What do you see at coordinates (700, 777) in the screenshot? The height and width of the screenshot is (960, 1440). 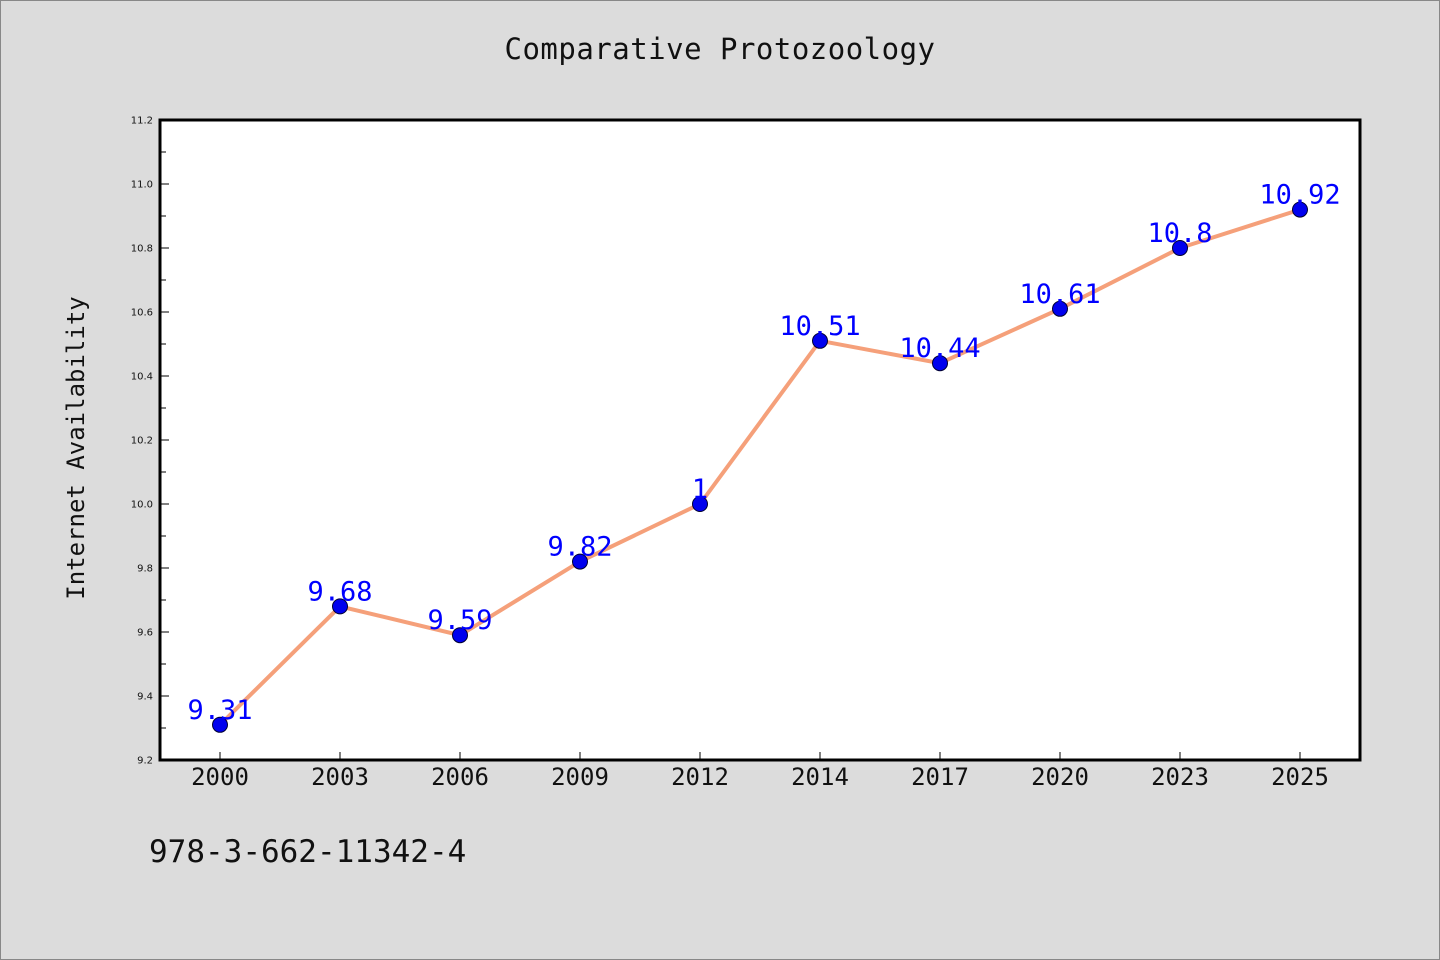 I see `x-tick-label: 2012` at bounding box center [700, 777].